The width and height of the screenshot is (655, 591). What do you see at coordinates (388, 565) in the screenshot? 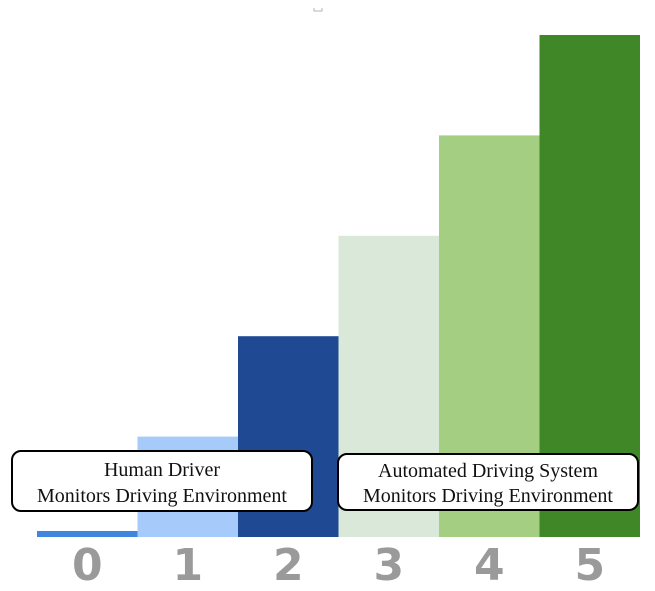
I see `x-tick-label-3: 3` at bounding box center [388, 565].